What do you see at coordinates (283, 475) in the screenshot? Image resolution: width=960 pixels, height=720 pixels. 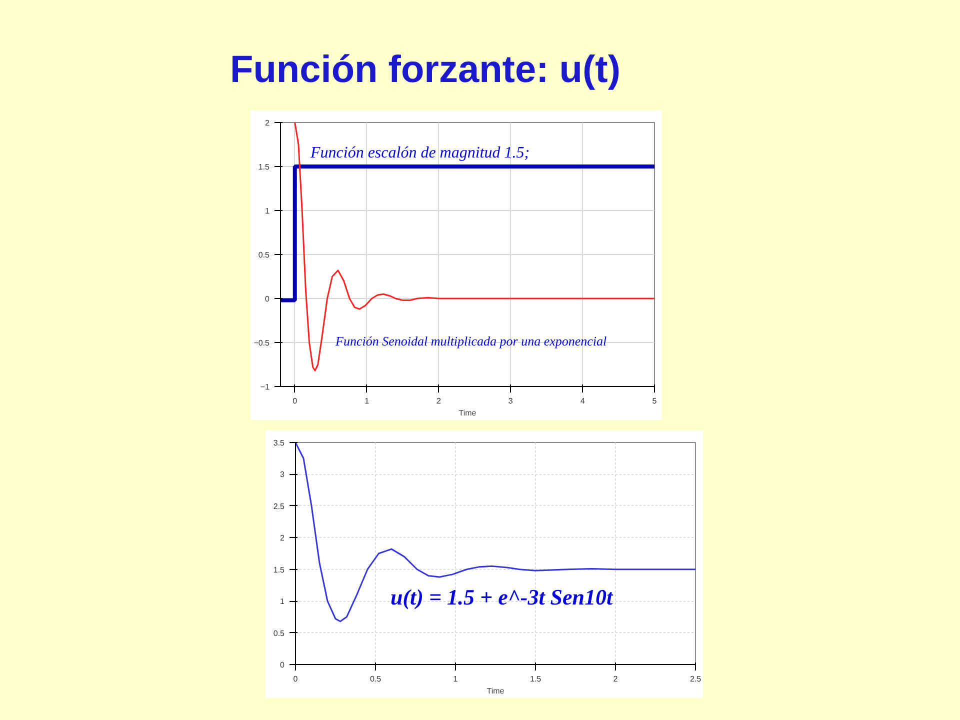 I see `y-tick-label: 3` at bounding box center [283, 475].